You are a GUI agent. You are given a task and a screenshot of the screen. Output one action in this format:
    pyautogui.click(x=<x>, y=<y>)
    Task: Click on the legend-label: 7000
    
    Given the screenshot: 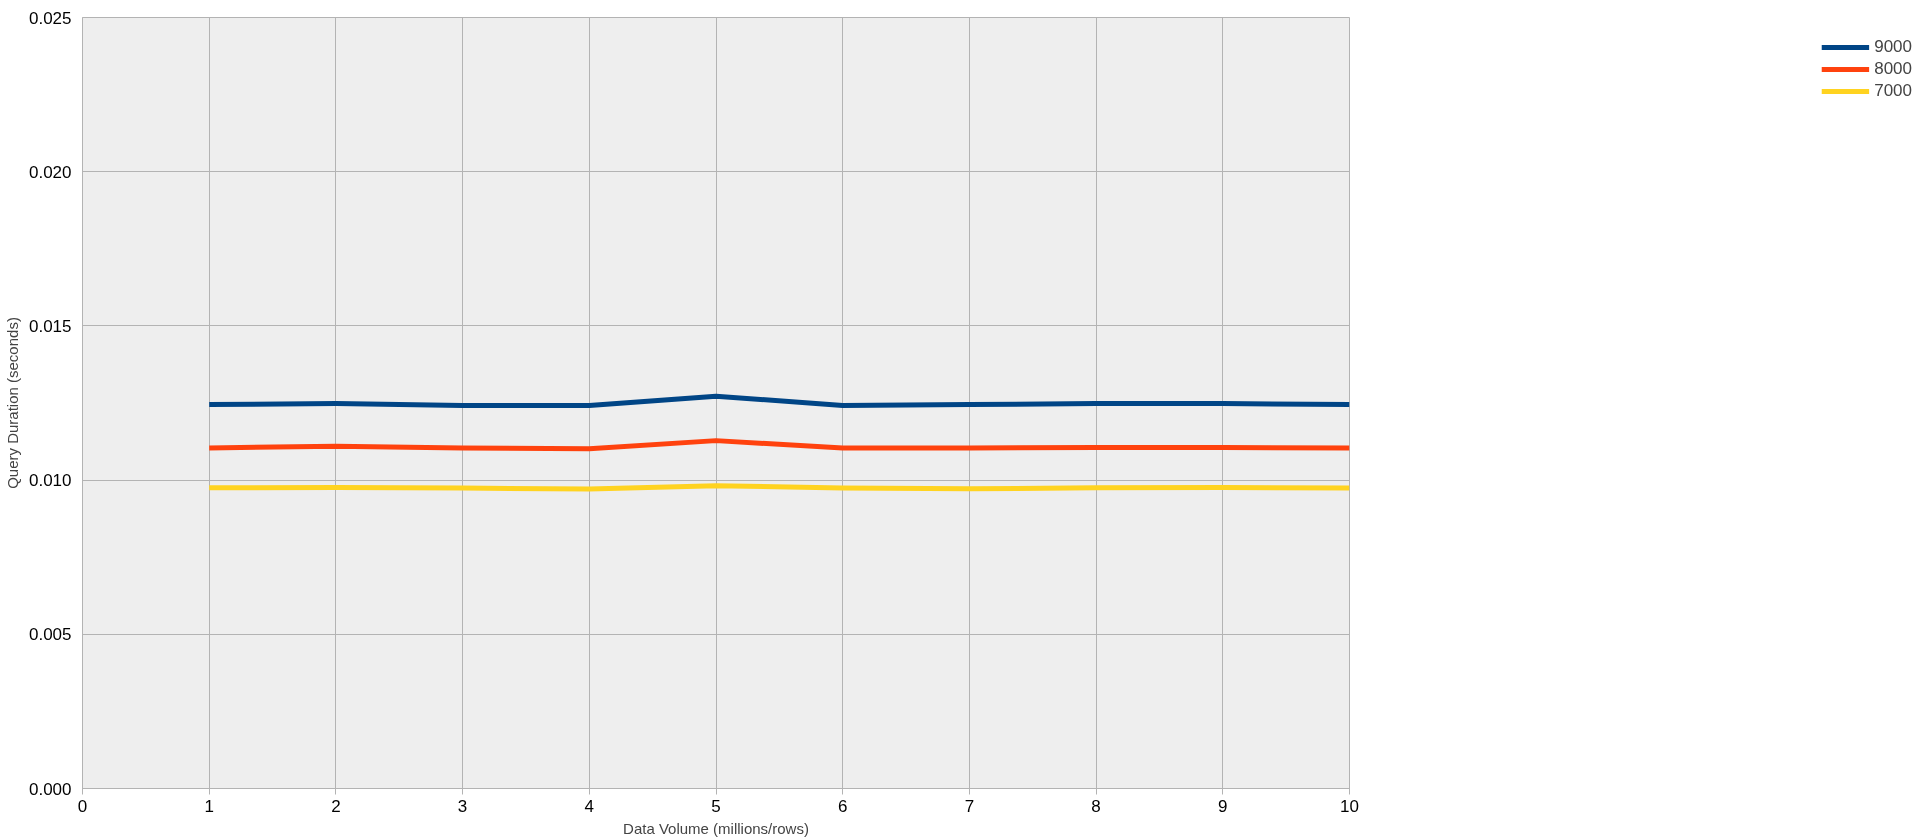 What is the action you would take?
    pyautogui.click(x=1893, y=91)
    